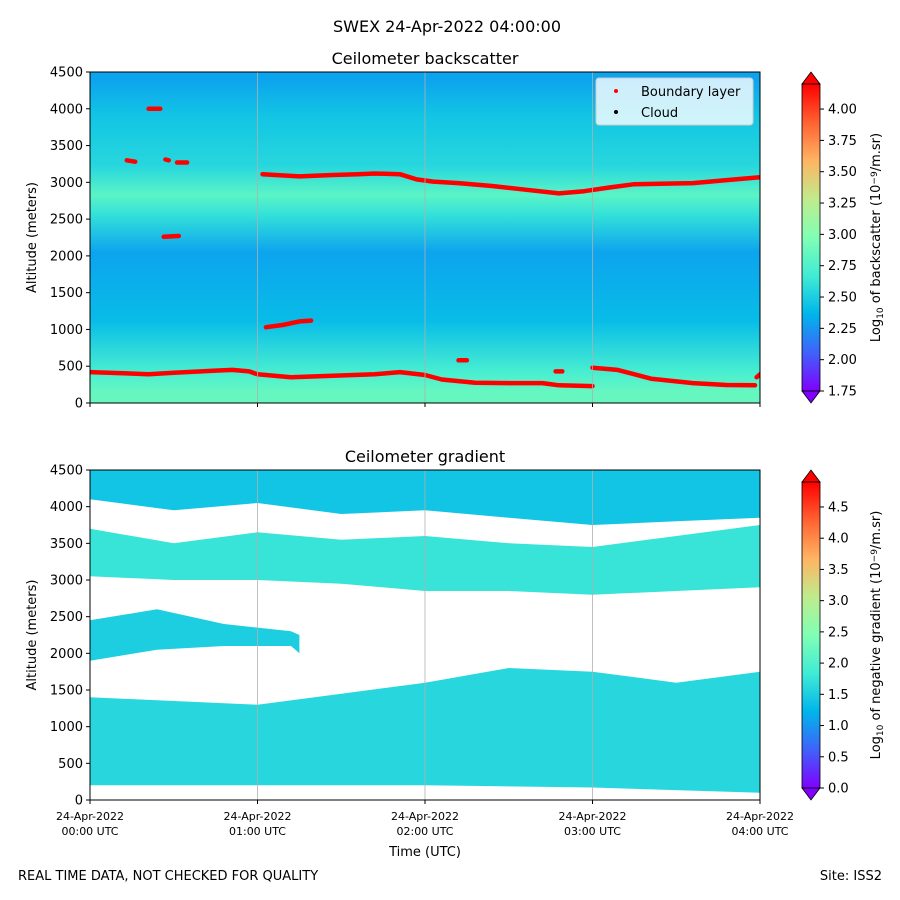 This screenshot has width=900, height=900. Describe the element at coordinates (838, 789) in the screenshot. I see `colorbar-tick-label: 0.0` at that location.